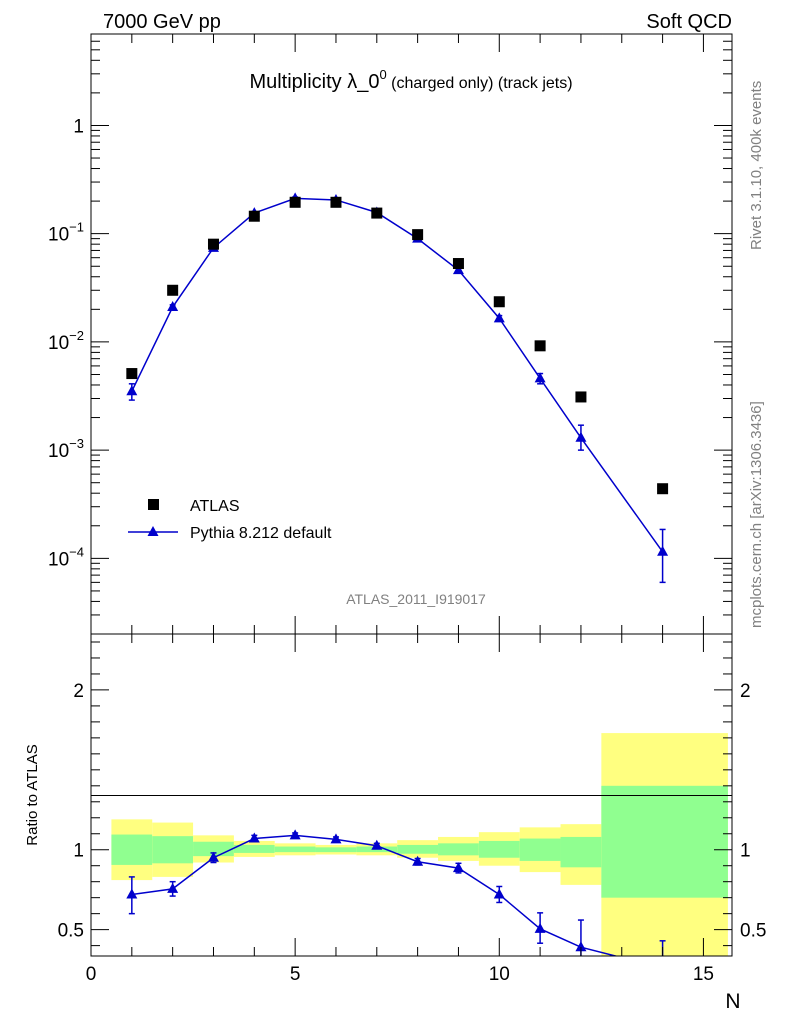 This screenshot has height=1024, width=786. I want to click on mcplots-reference-label: mcplots.cern.ch [arXiv:1306.3436], so click(756, 514).